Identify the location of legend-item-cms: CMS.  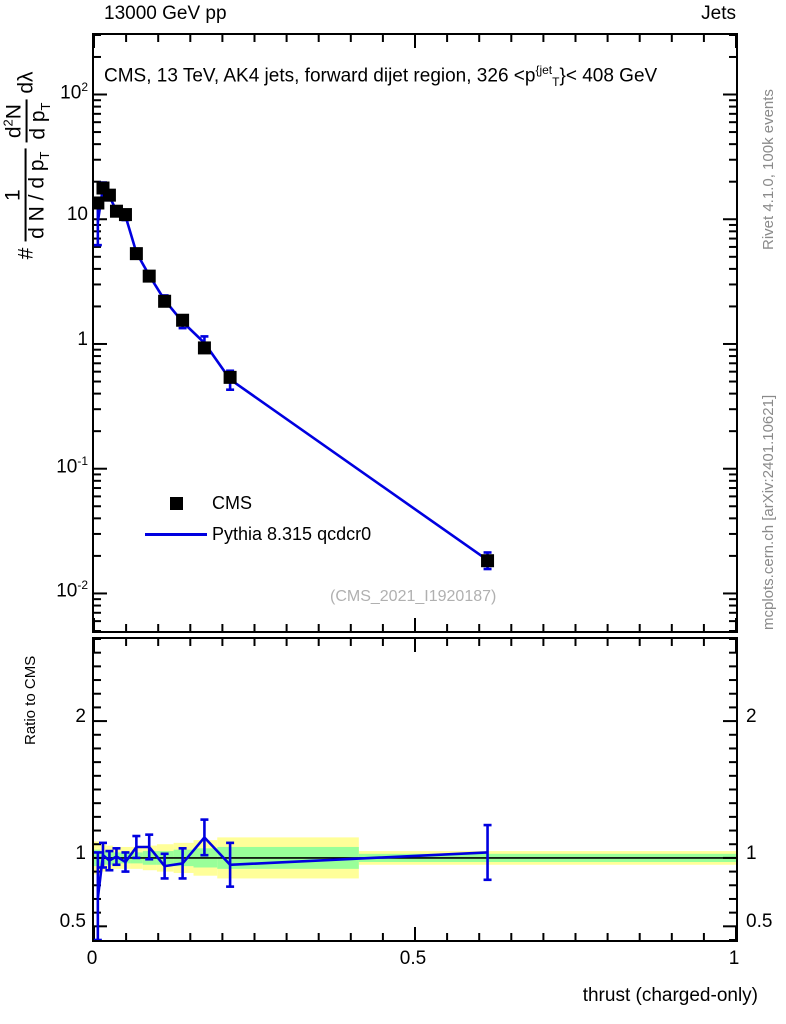
(255, 503).